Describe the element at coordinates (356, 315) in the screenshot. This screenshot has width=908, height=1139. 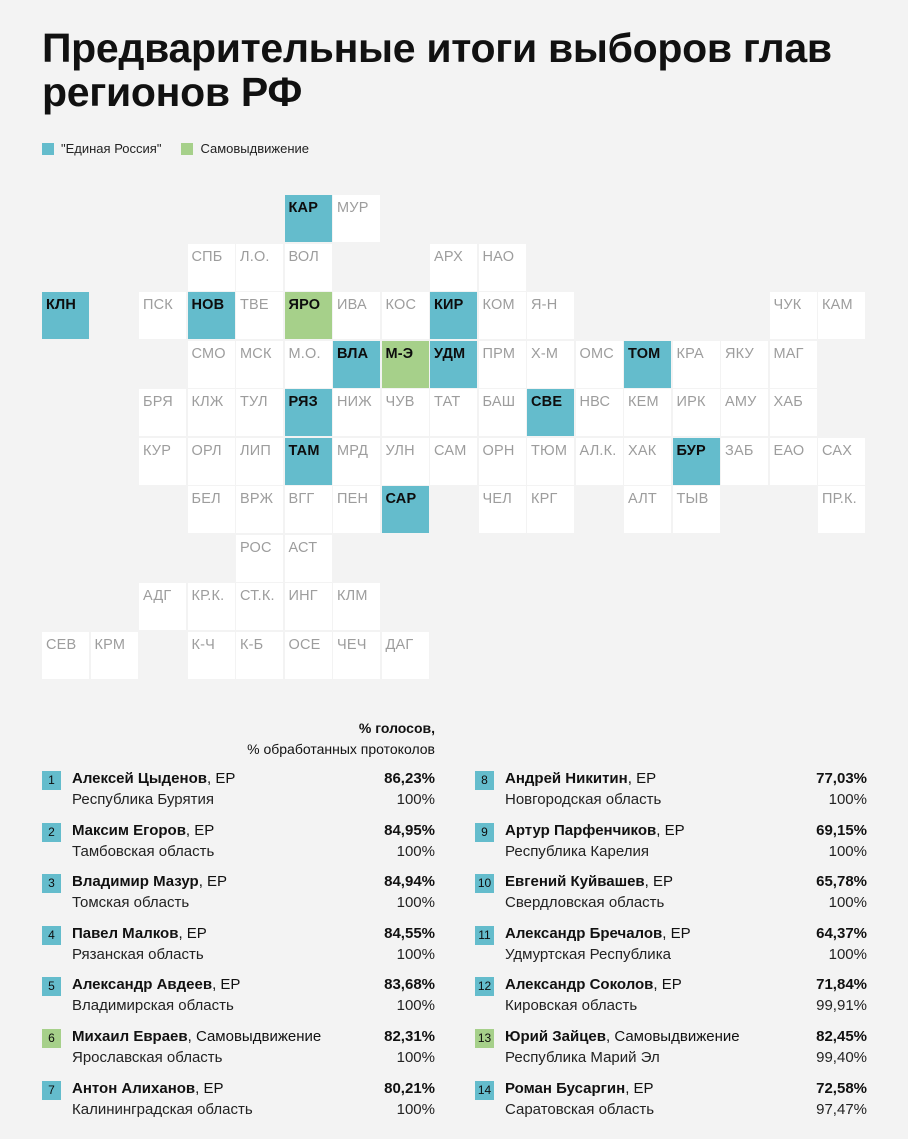
I see `region-tile: ИВА` at that location.